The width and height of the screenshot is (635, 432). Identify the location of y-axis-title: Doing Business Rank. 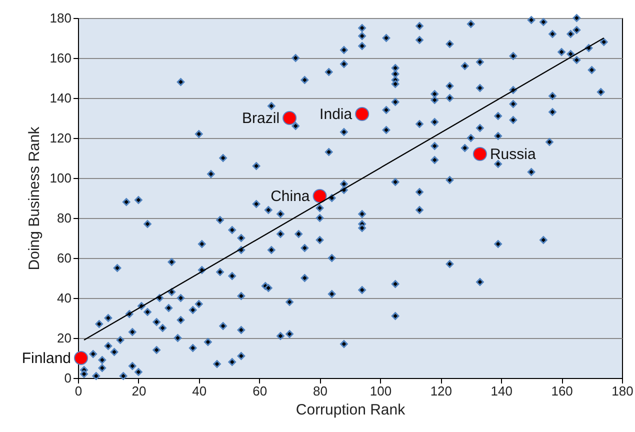
(34, 198).